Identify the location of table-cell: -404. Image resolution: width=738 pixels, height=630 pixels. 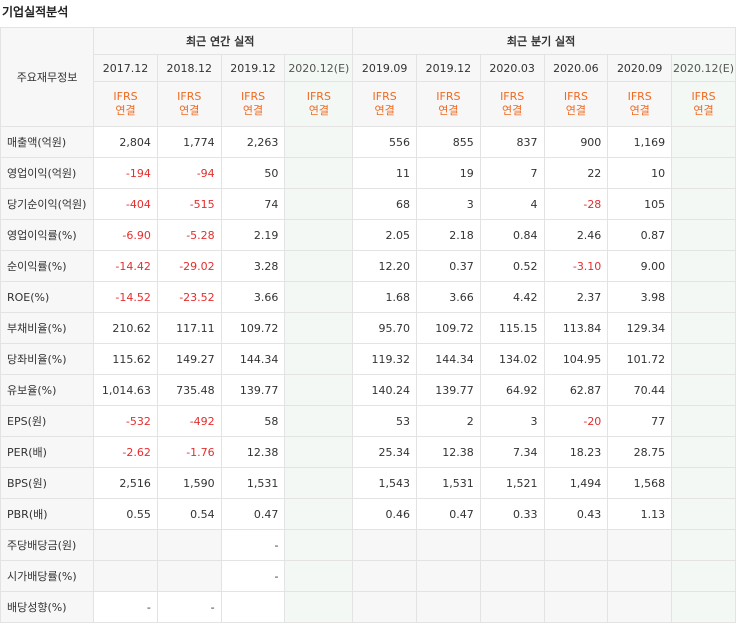
(125, 204).